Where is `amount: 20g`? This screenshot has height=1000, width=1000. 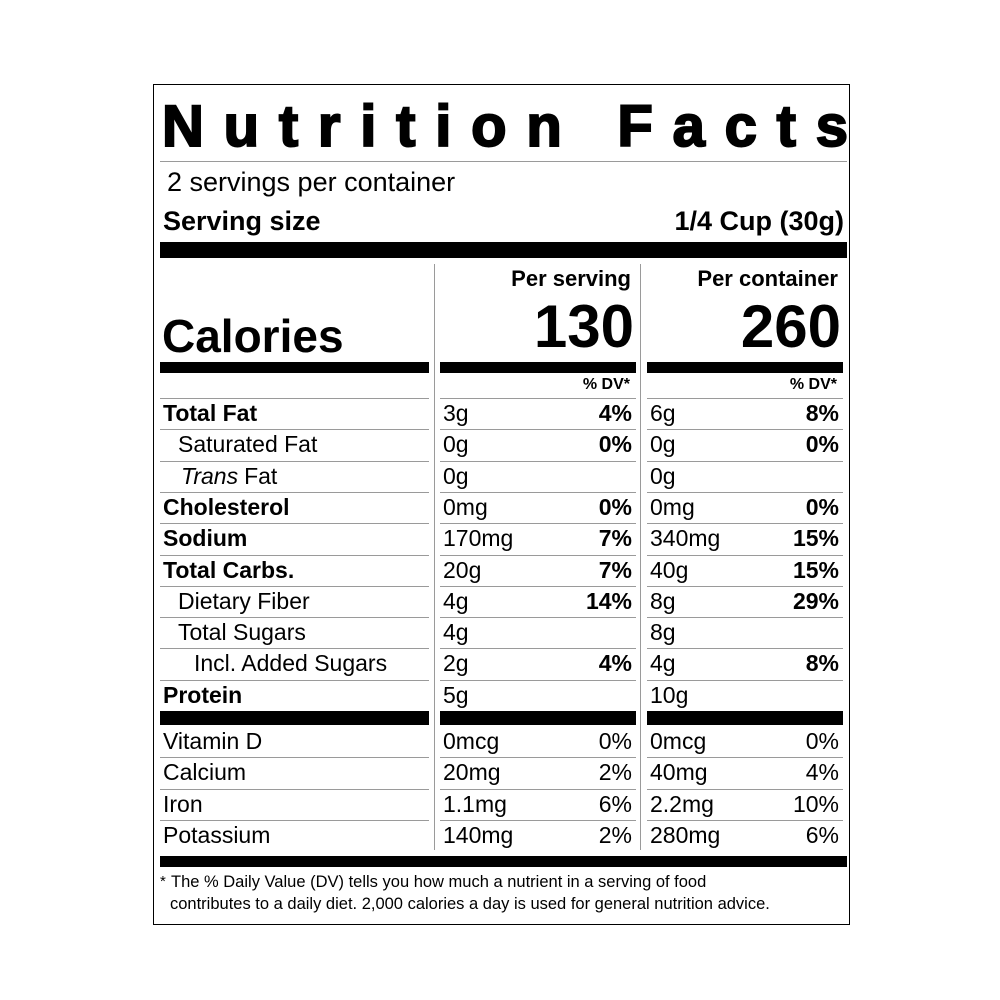 amount: 20g is located at coordinates (462, 569).